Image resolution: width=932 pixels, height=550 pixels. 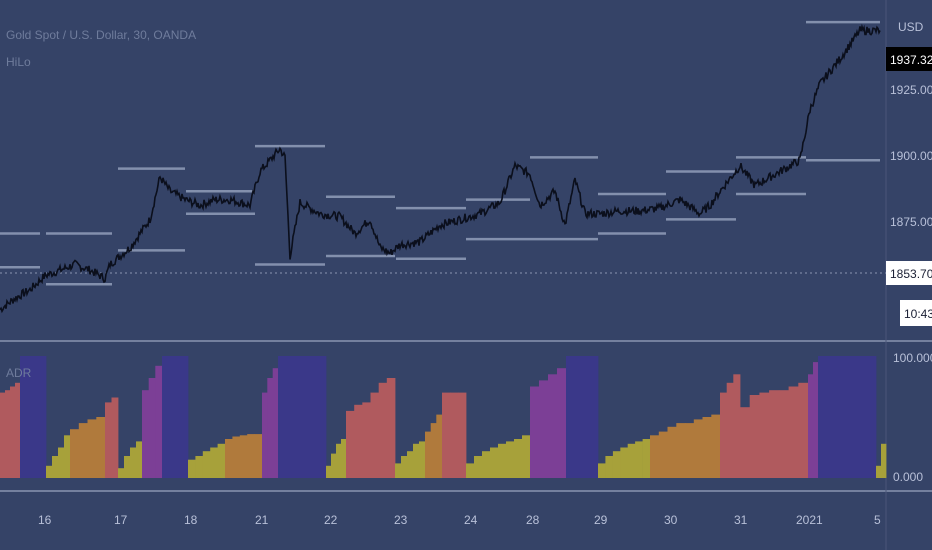 I want to click on x-tick-label: 17, so click(x=121, y=520).